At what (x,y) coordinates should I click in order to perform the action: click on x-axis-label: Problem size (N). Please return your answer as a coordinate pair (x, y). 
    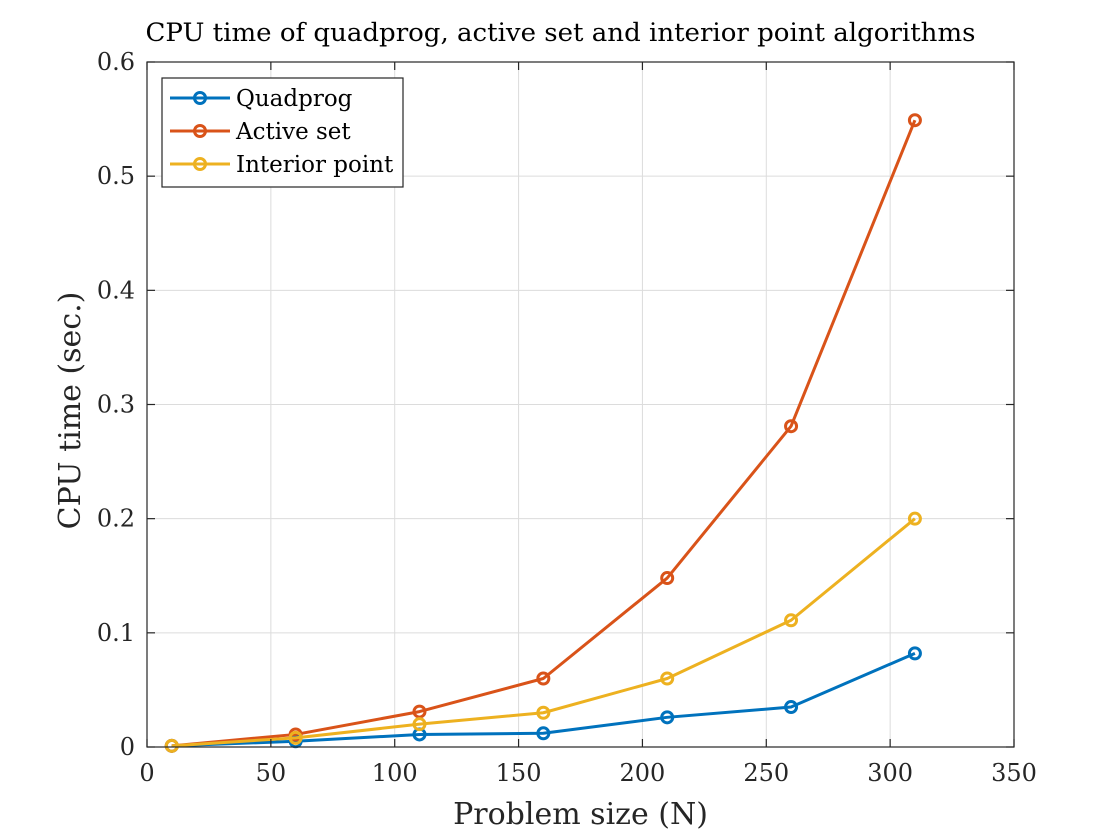
    Looking at the image, I should click on (580, 814).